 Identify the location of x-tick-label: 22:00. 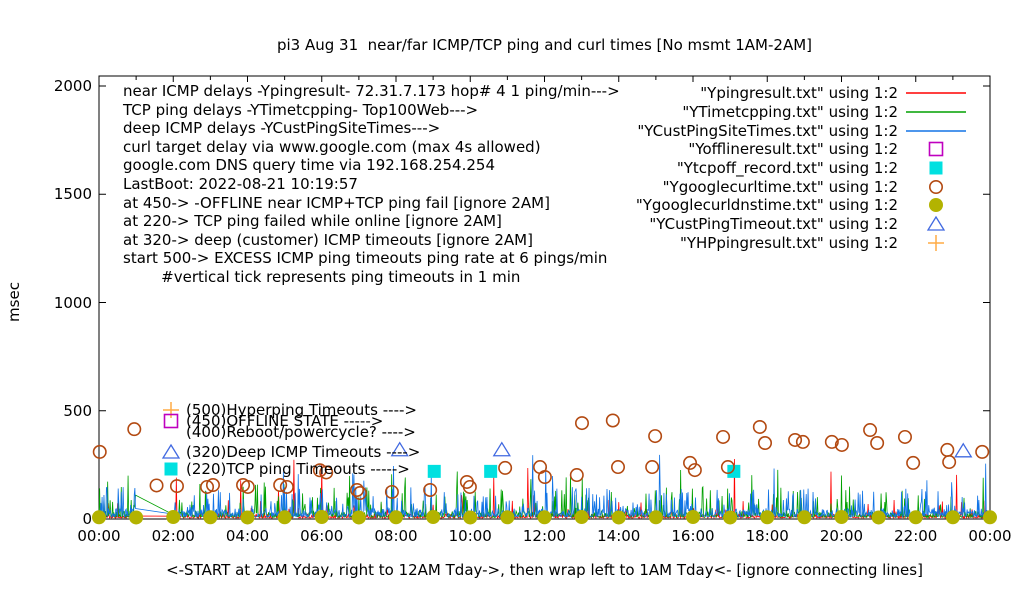
(916, 536).